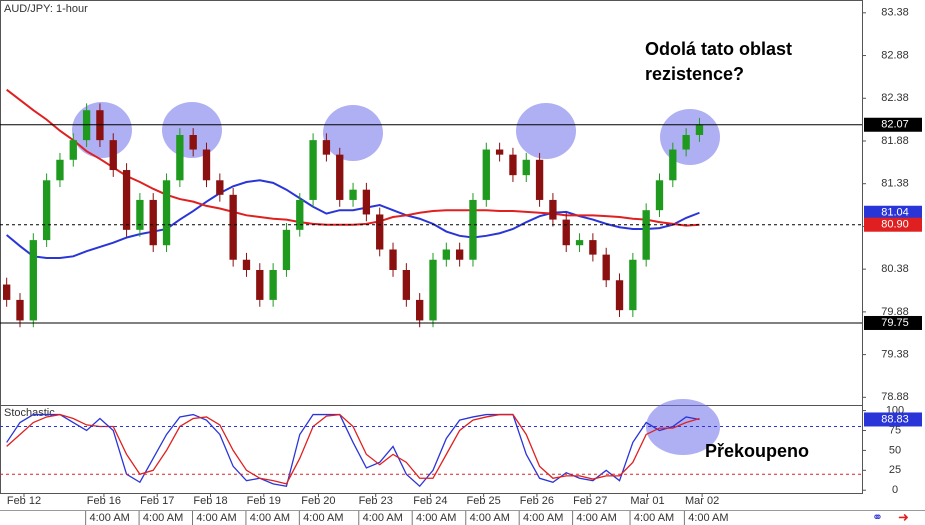 The height and width of the screenshot is (525, 925). I want to click on price-tag-label: 81.04, so click(895, 213).